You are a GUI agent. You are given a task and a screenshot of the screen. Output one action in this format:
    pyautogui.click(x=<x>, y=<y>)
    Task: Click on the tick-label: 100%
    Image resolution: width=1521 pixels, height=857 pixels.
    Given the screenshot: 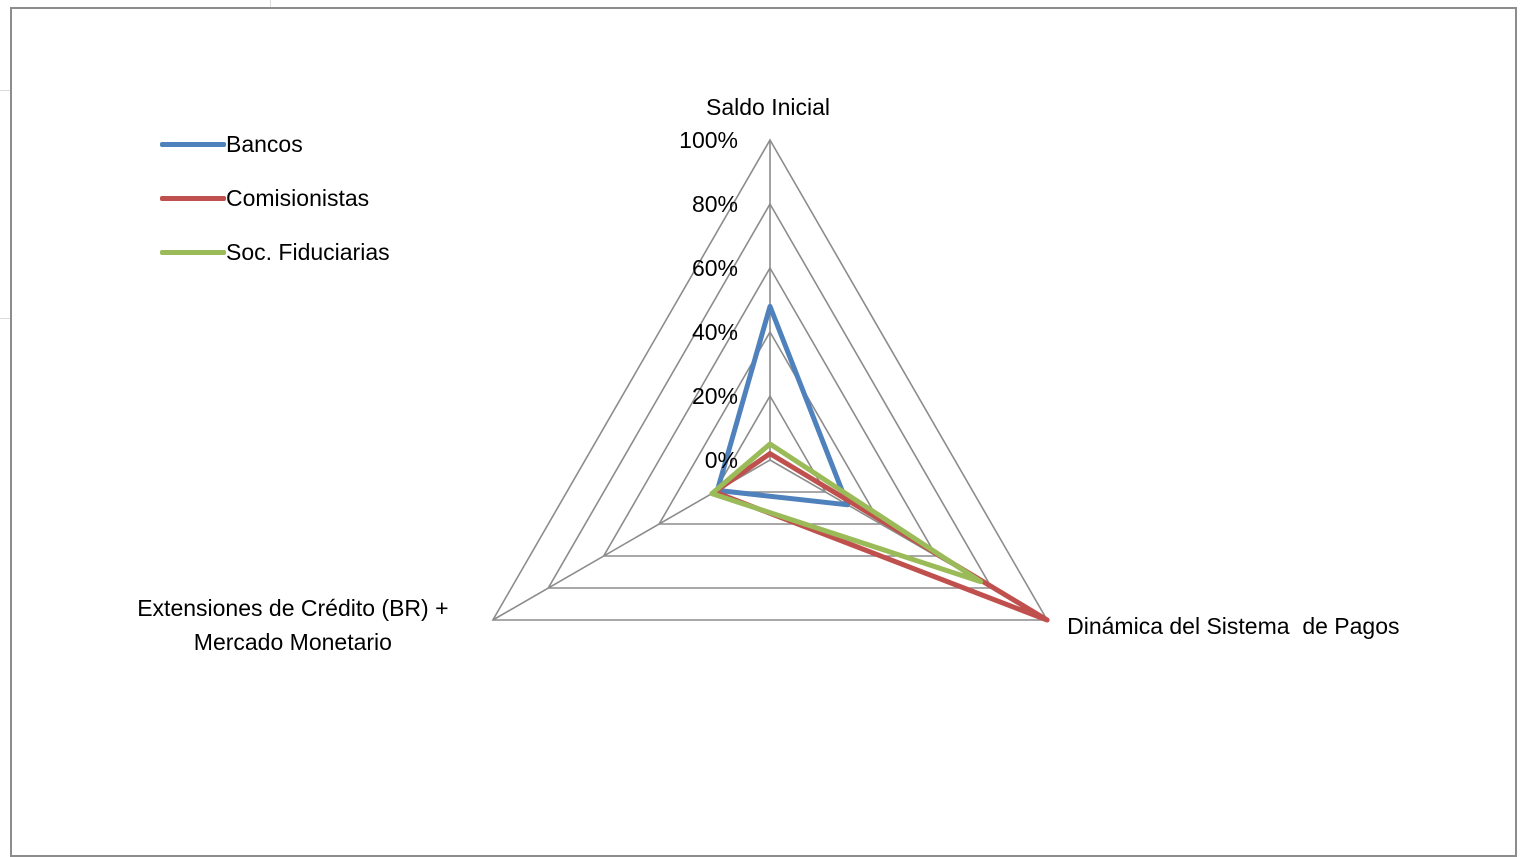 What is the action you would take?
    pyautogui.click(x=708, y=140)
    